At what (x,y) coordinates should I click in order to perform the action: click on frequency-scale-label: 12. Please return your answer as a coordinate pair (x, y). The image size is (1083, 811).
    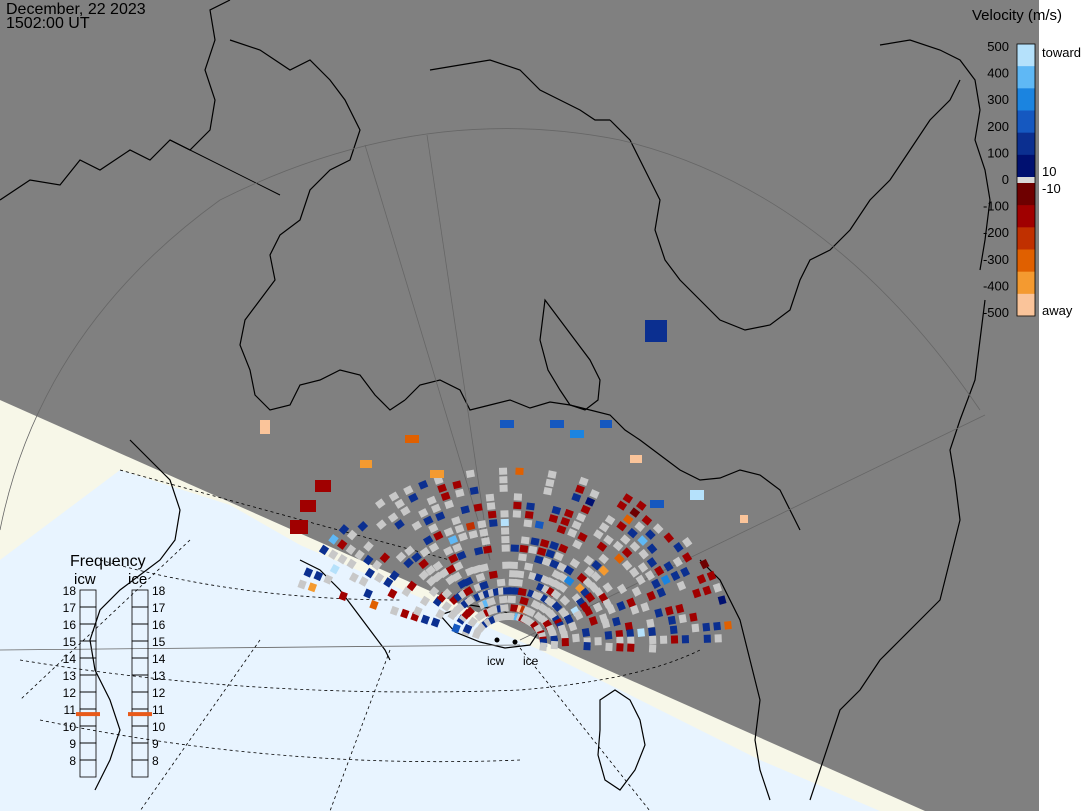
    Looking at the image, I should click on (70, 693).